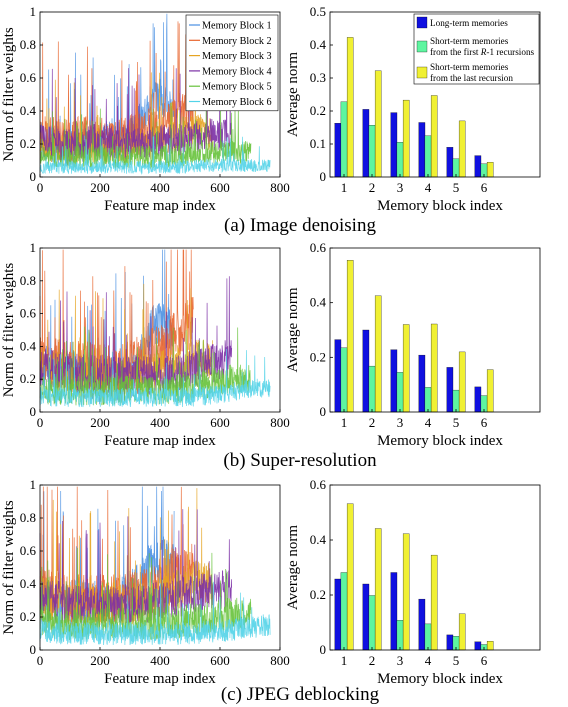 The width and height of the screenshot is (568, 707). Describe the element at coordinates (350, 577) in the screenshot. I see `panel-c-right-bar-block1-series3` at that location.